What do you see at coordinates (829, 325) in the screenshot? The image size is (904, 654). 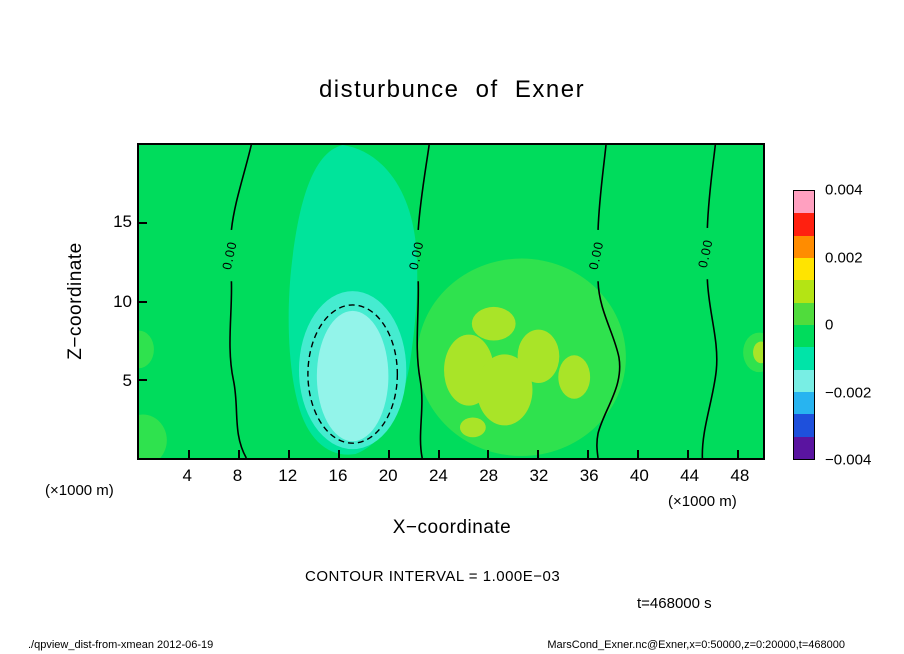 I see `colorbar-tick-label: 0` at bounding box center [829, 325].